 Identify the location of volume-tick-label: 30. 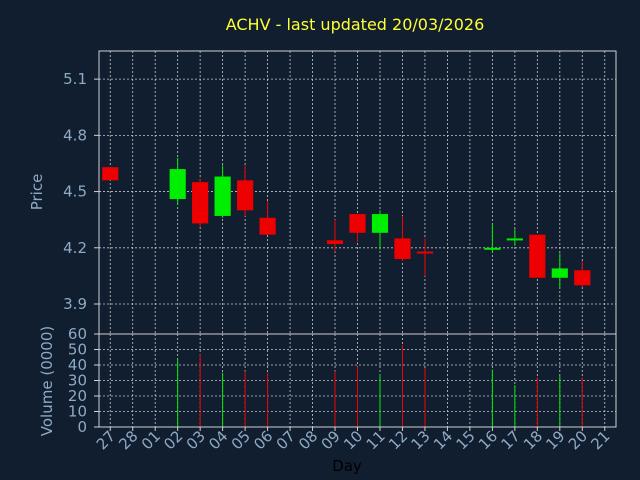
(77, 381).